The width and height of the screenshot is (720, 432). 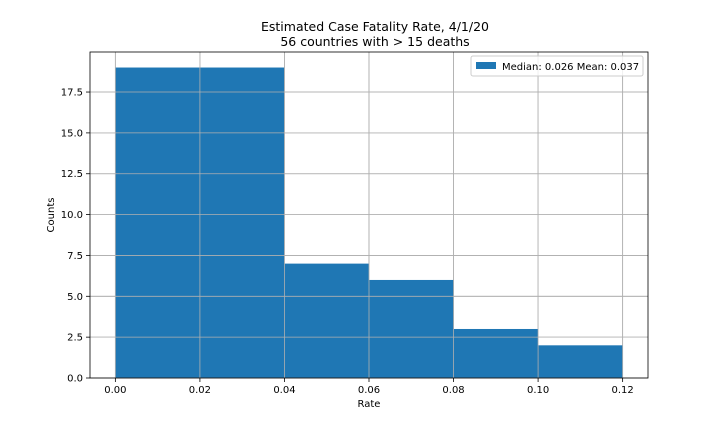 What do you see at coordinates (369, 390) in the screenshot?
I see `x-tick-label: 0.06` at bounding box center [369, 390].